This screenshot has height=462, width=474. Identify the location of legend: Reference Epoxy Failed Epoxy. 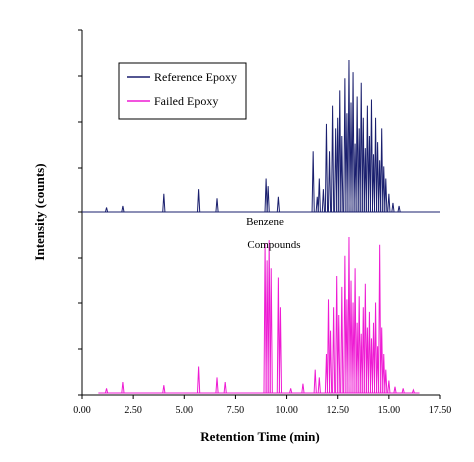
(182, 91).